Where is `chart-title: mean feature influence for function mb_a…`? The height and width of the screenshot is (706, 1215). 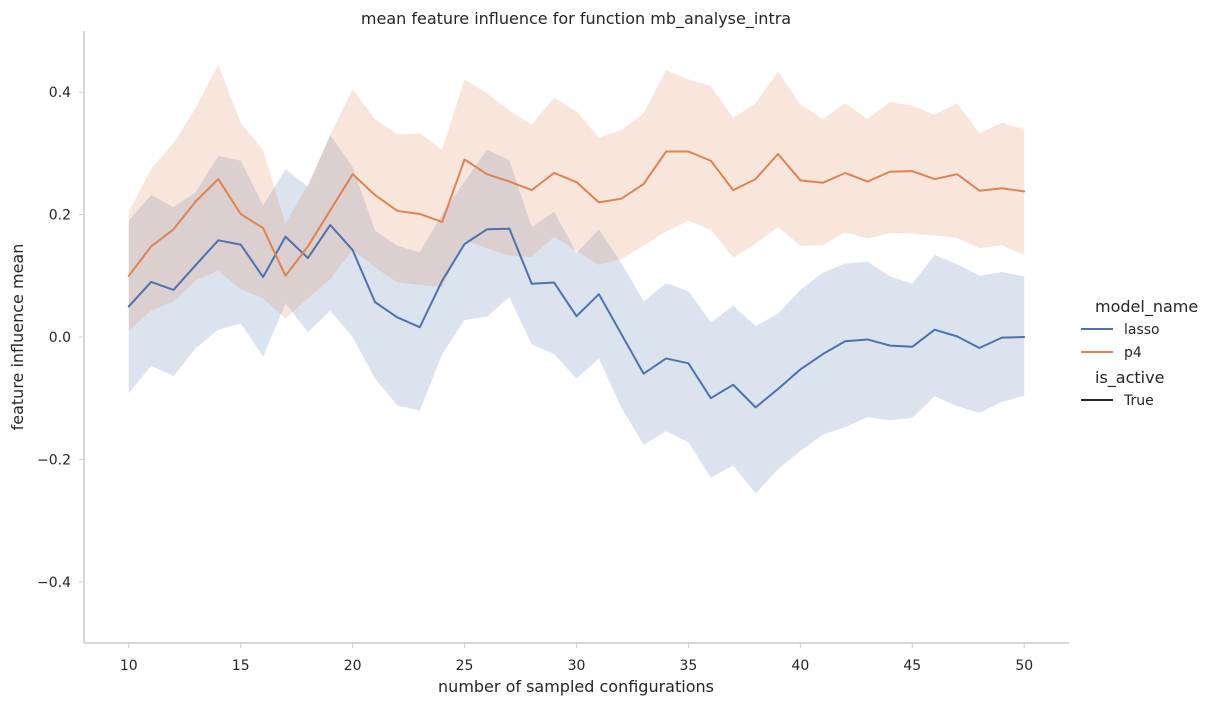
chart-title: mean feature influence for function mb_a… is located at coordinates (576, 19).